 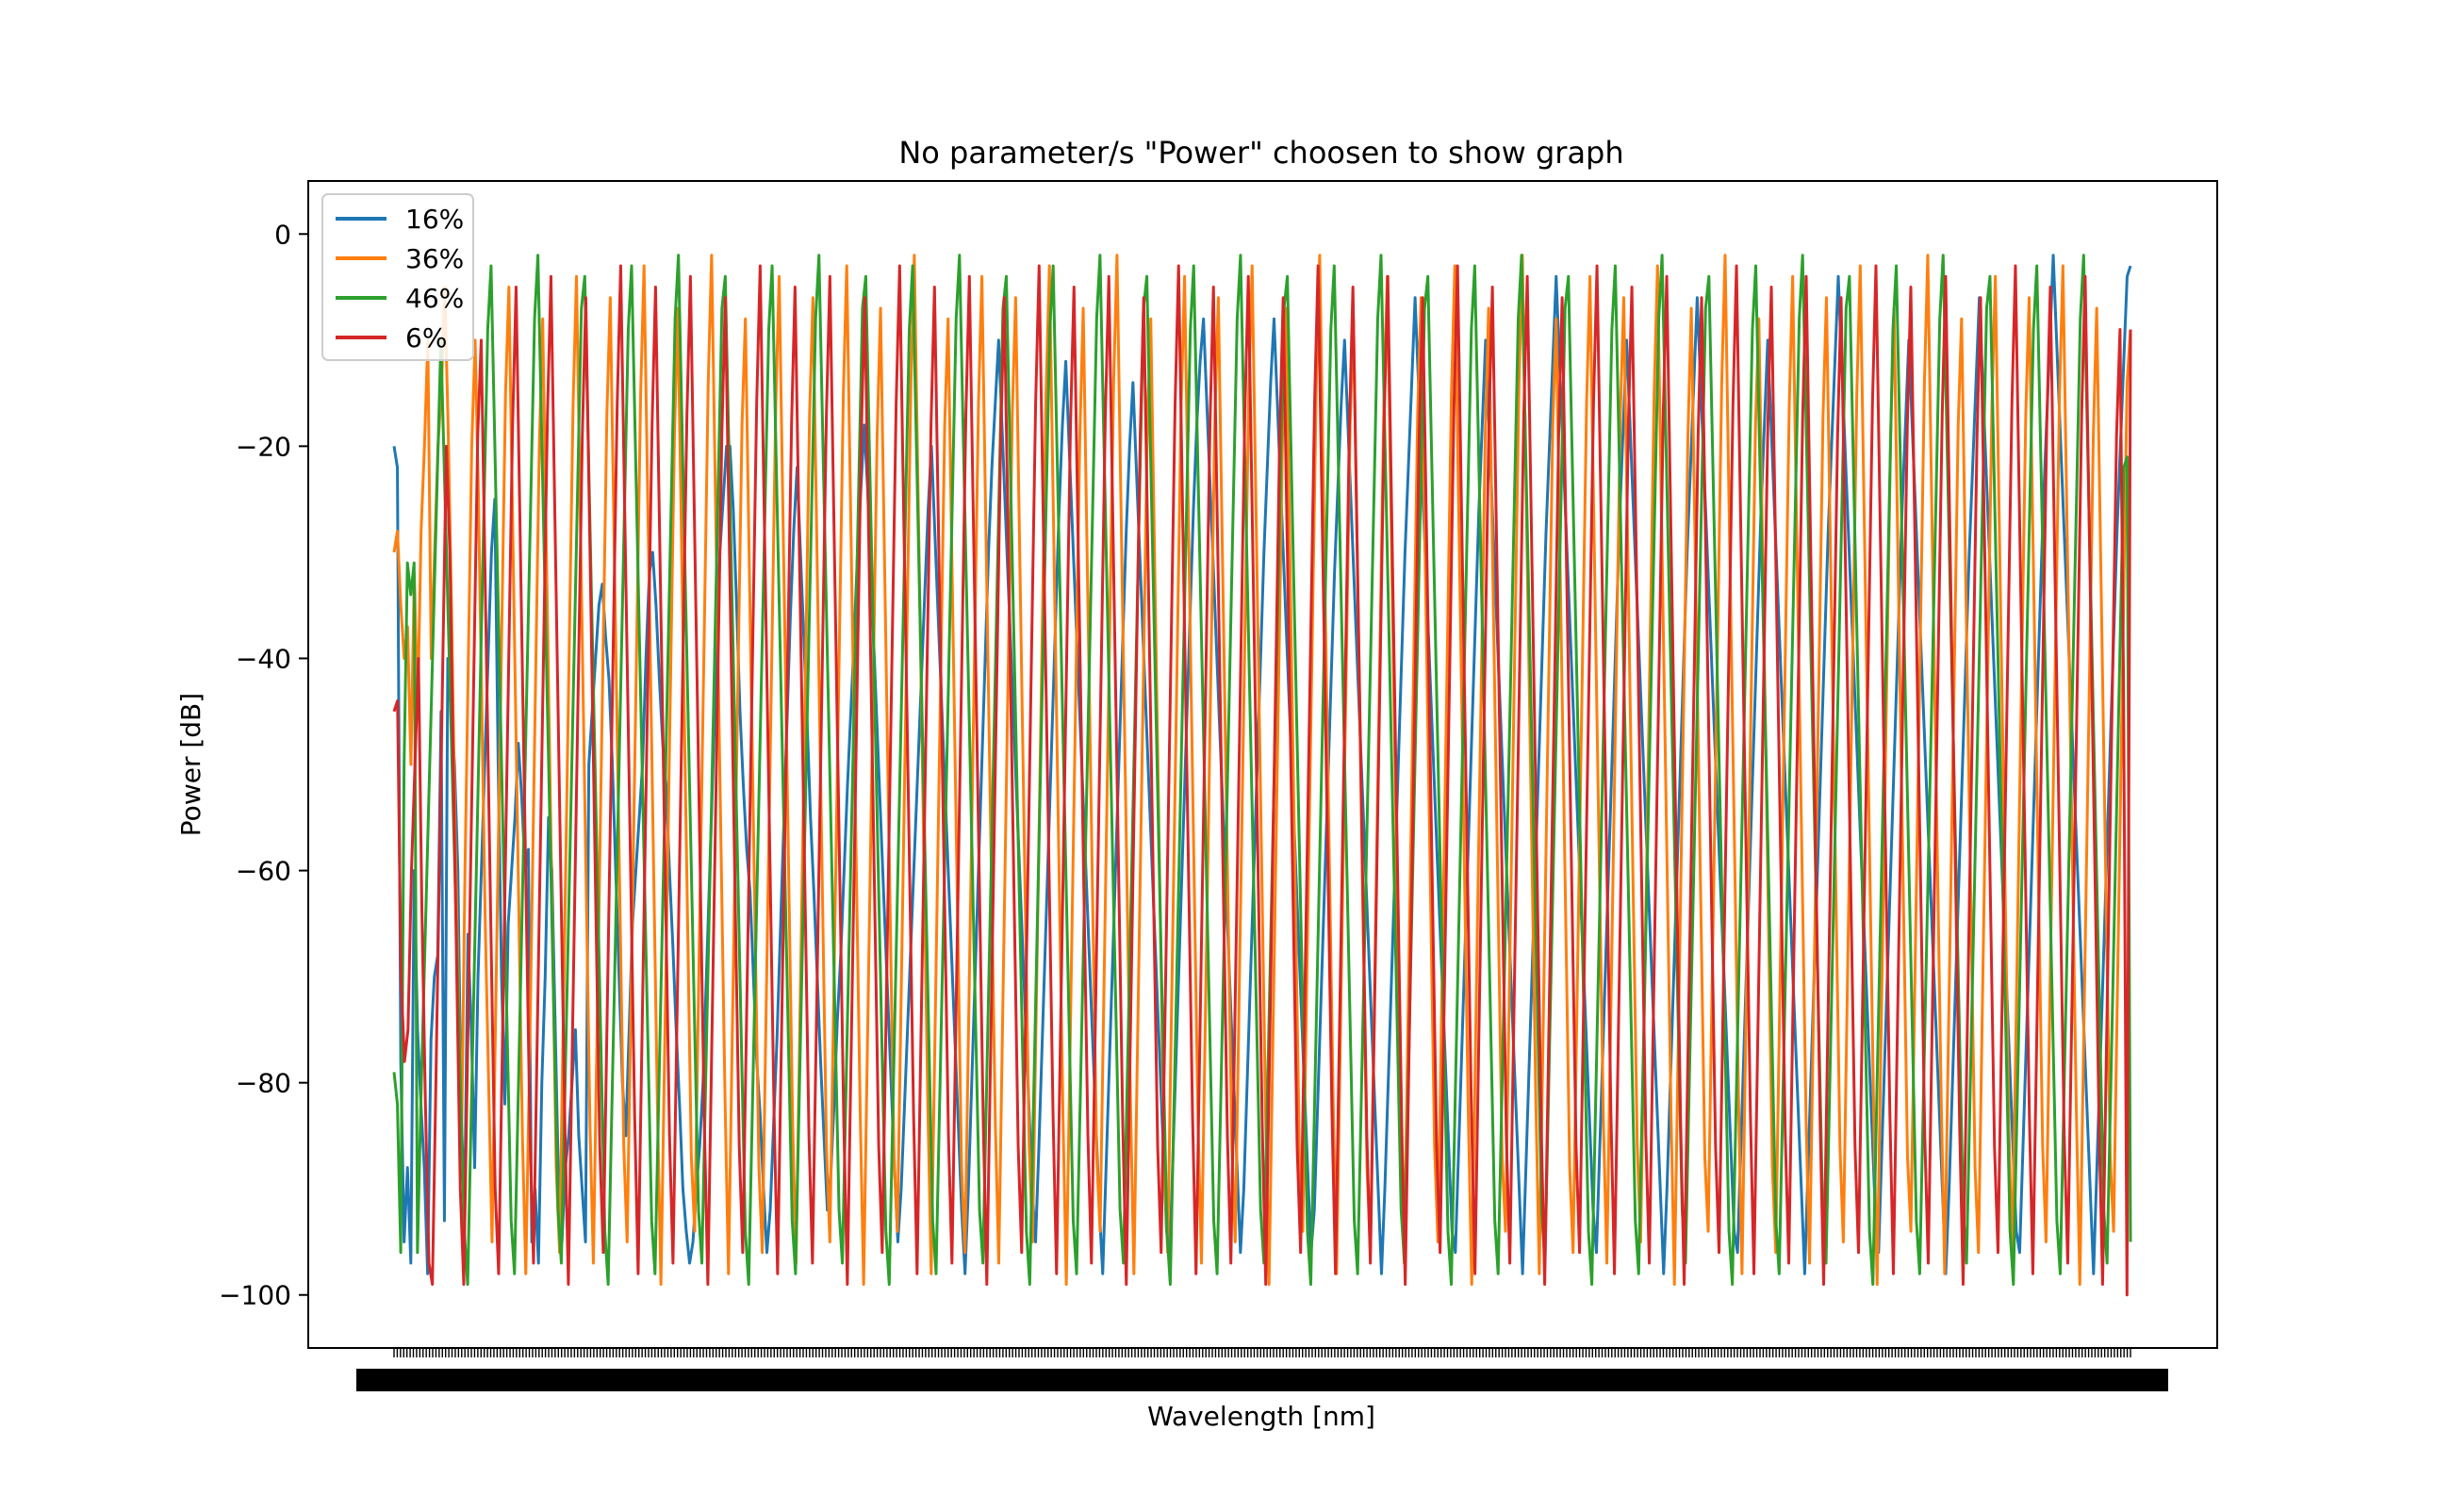 What do you see at coordinates (435, 298) in the screenshot?
I see `legend-label-2: 46%` at bounding box center [435, 298].